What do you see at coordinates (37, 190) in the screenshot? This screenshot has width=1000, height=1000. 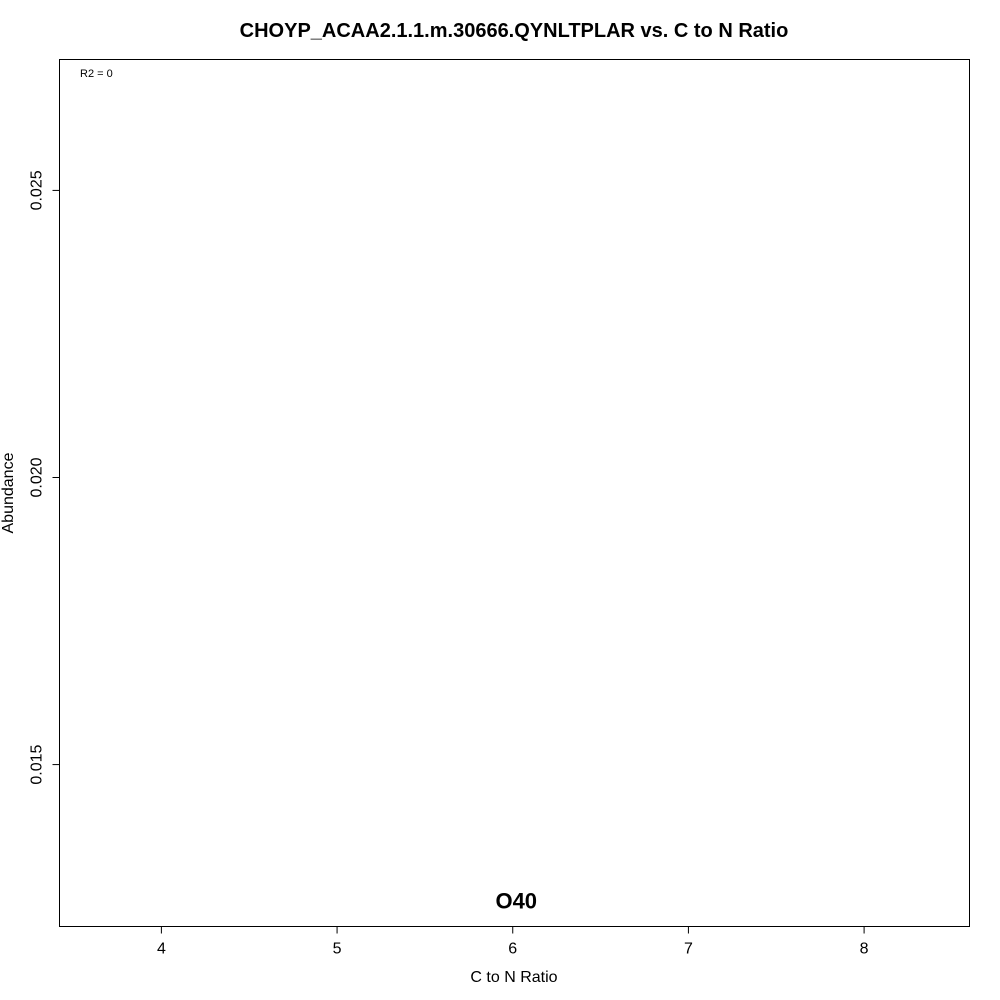 I see `y-tick-label: 0.025` at bounding box center [37, 190].